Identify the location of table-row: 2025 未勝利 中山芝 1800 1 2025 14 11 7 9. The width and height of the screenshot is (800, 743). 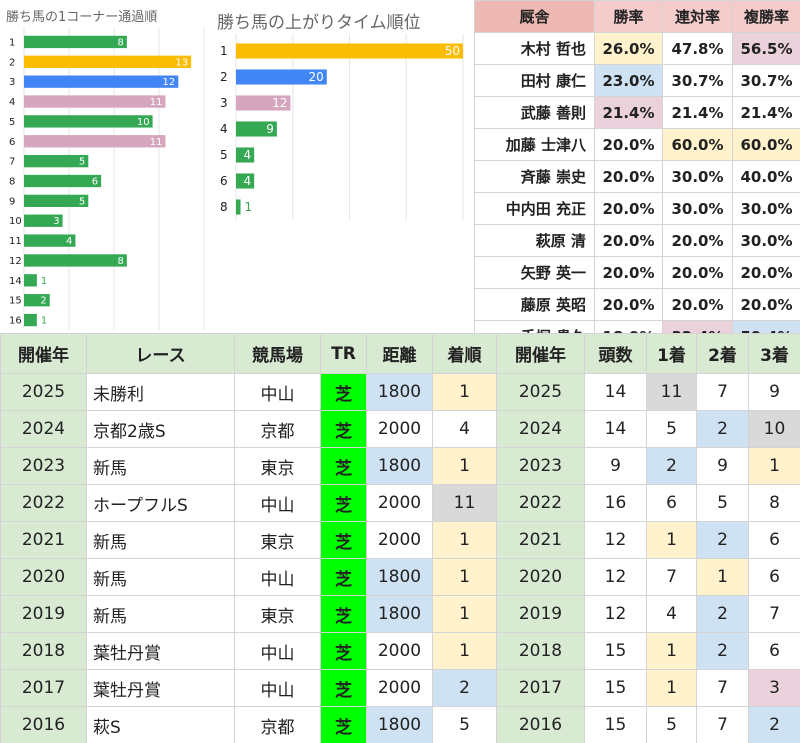
(400, 392).